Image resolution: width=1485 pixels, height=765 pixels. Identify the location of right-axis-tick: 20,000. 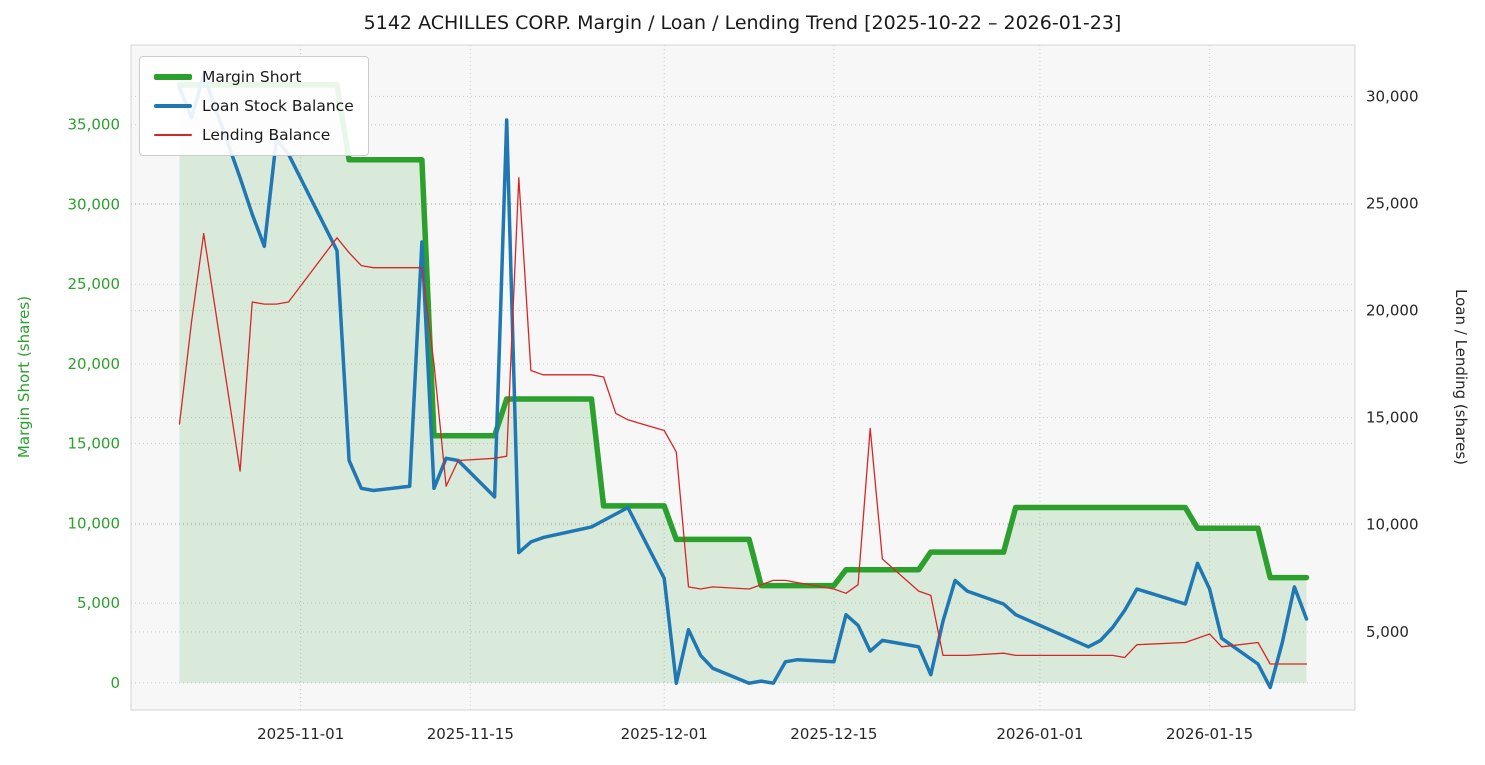
(1392, 311).